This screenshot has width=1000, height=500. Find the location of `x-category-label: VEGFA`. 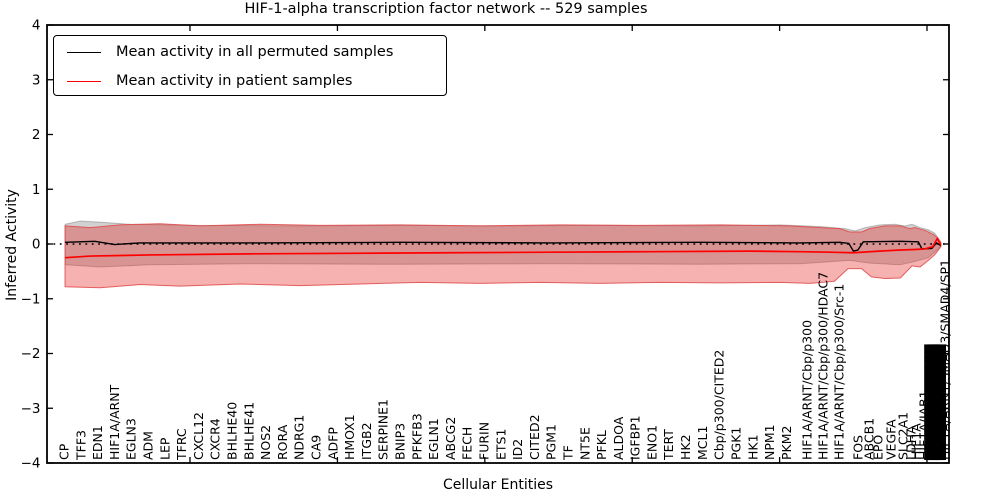

x-category-label: VEGFA is located at coordinates (891, 439).